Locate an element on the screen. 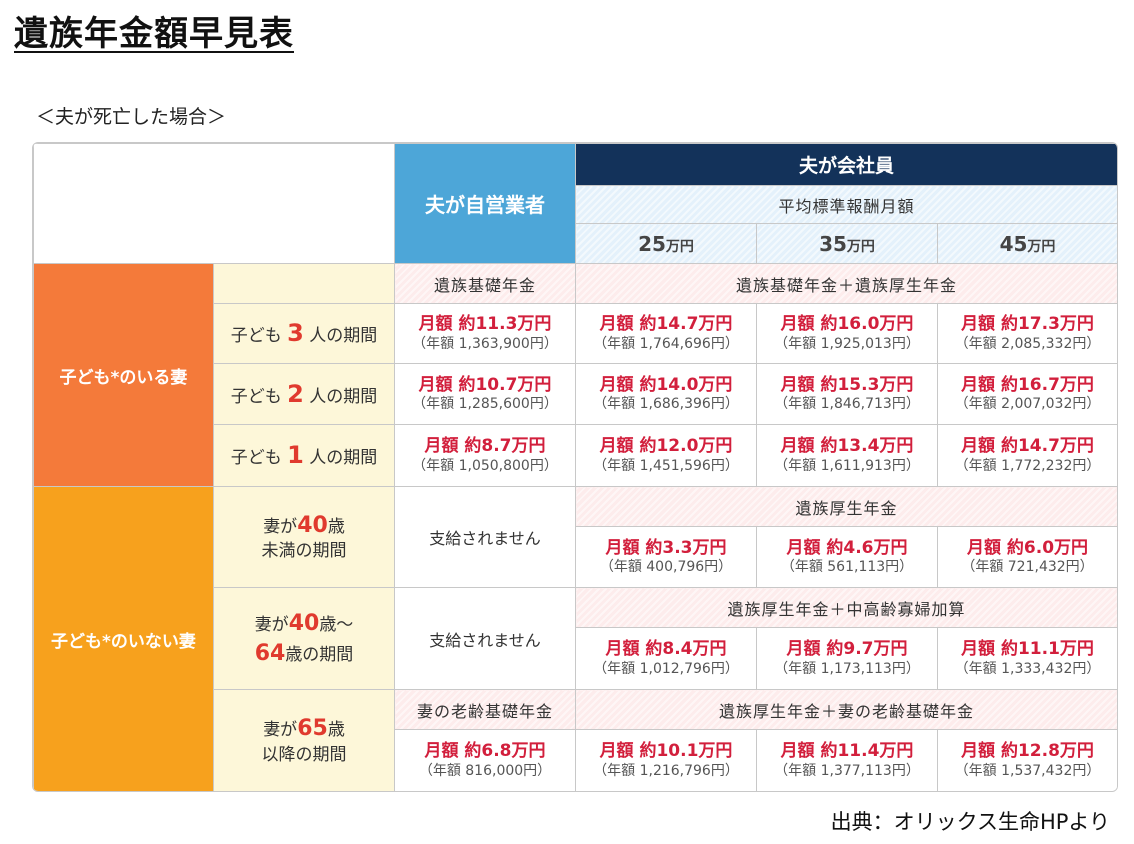  row-label-age40-64: 妻が40歳～ 64歳の期間 is located at coordinates (304, 638).